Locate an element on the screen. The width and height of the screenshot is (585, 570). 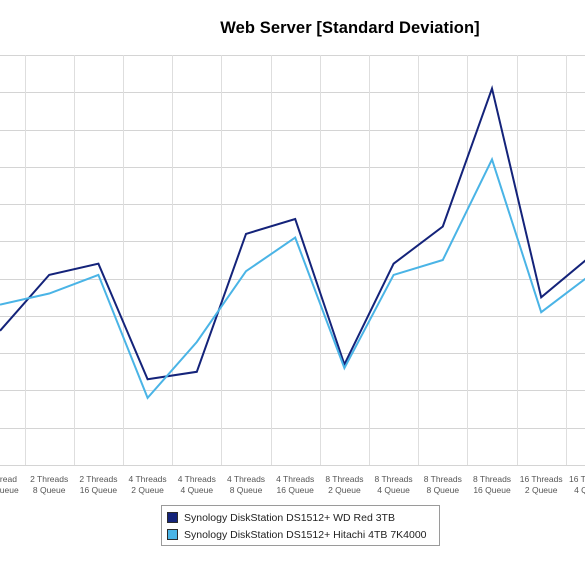
x-tick-label-0: 1 Thread16 Queue is located at coordinates (9, 484).